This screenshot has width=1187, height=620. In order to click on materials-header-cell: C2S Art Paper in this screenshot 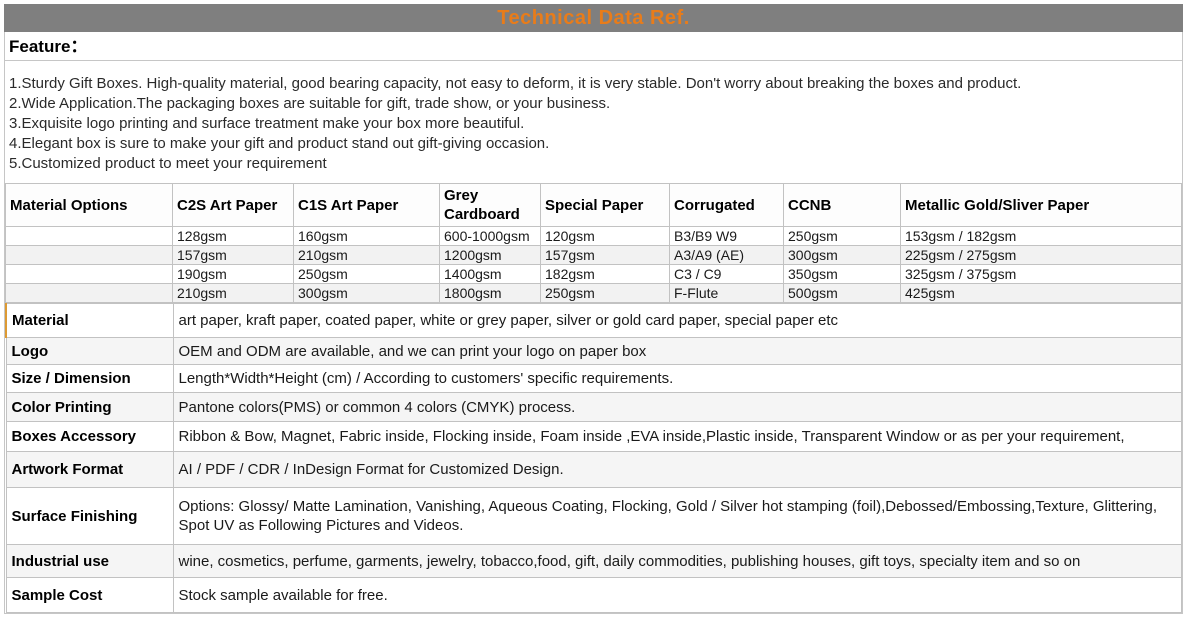, I will do `click(233, 205)`.